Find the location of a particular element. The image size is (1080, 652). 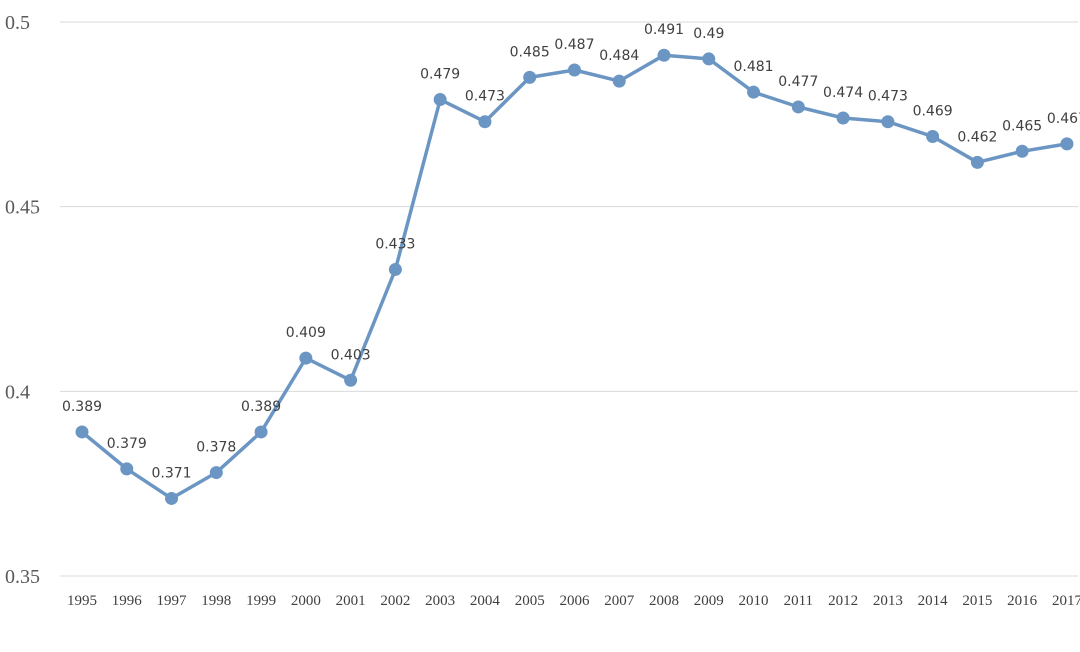

data-label: 0.371 is located at coordinates (171, 473).